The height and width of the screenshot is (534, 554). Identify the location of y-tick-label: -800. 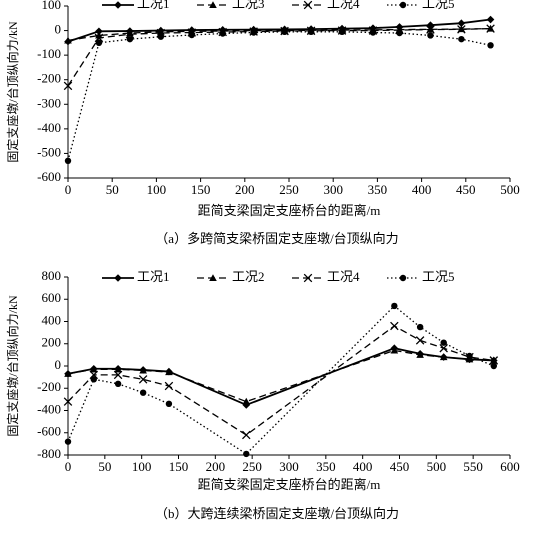
(49, 453).